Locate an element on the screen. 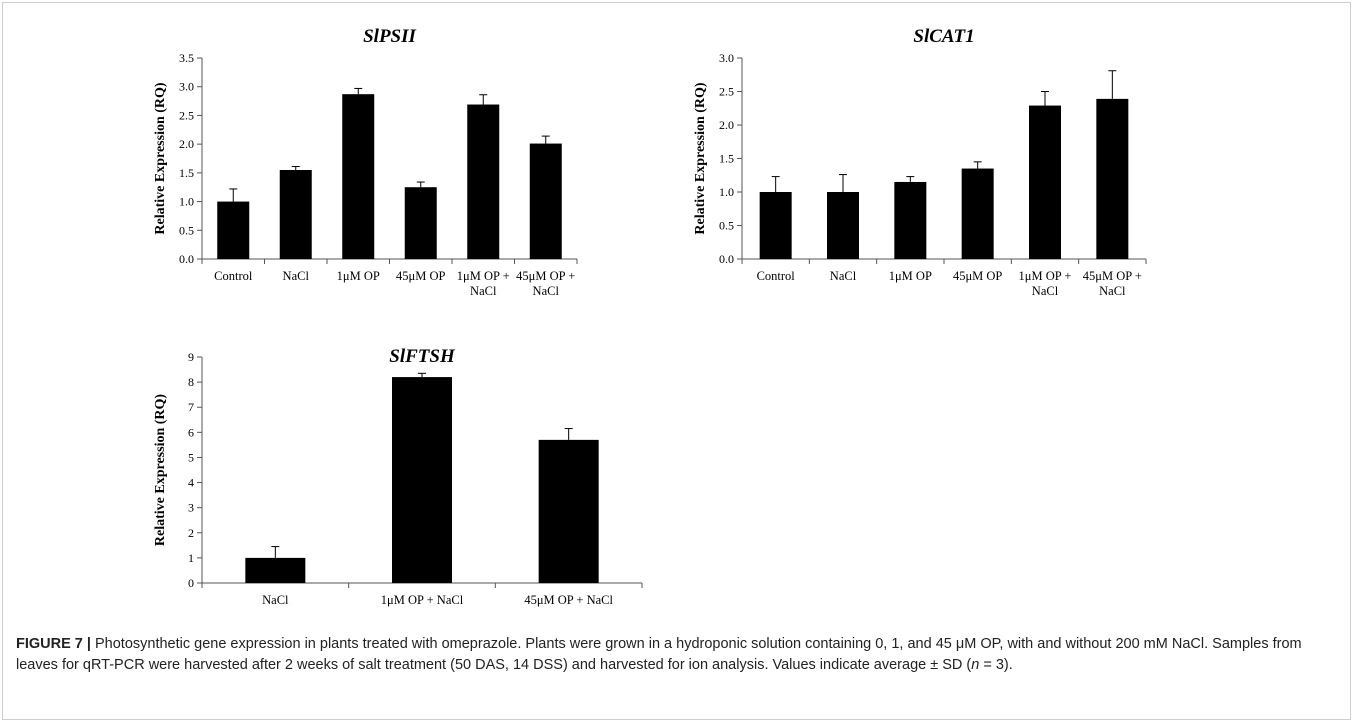  y-tick-label: 9 is located at coordinates (191, 357).